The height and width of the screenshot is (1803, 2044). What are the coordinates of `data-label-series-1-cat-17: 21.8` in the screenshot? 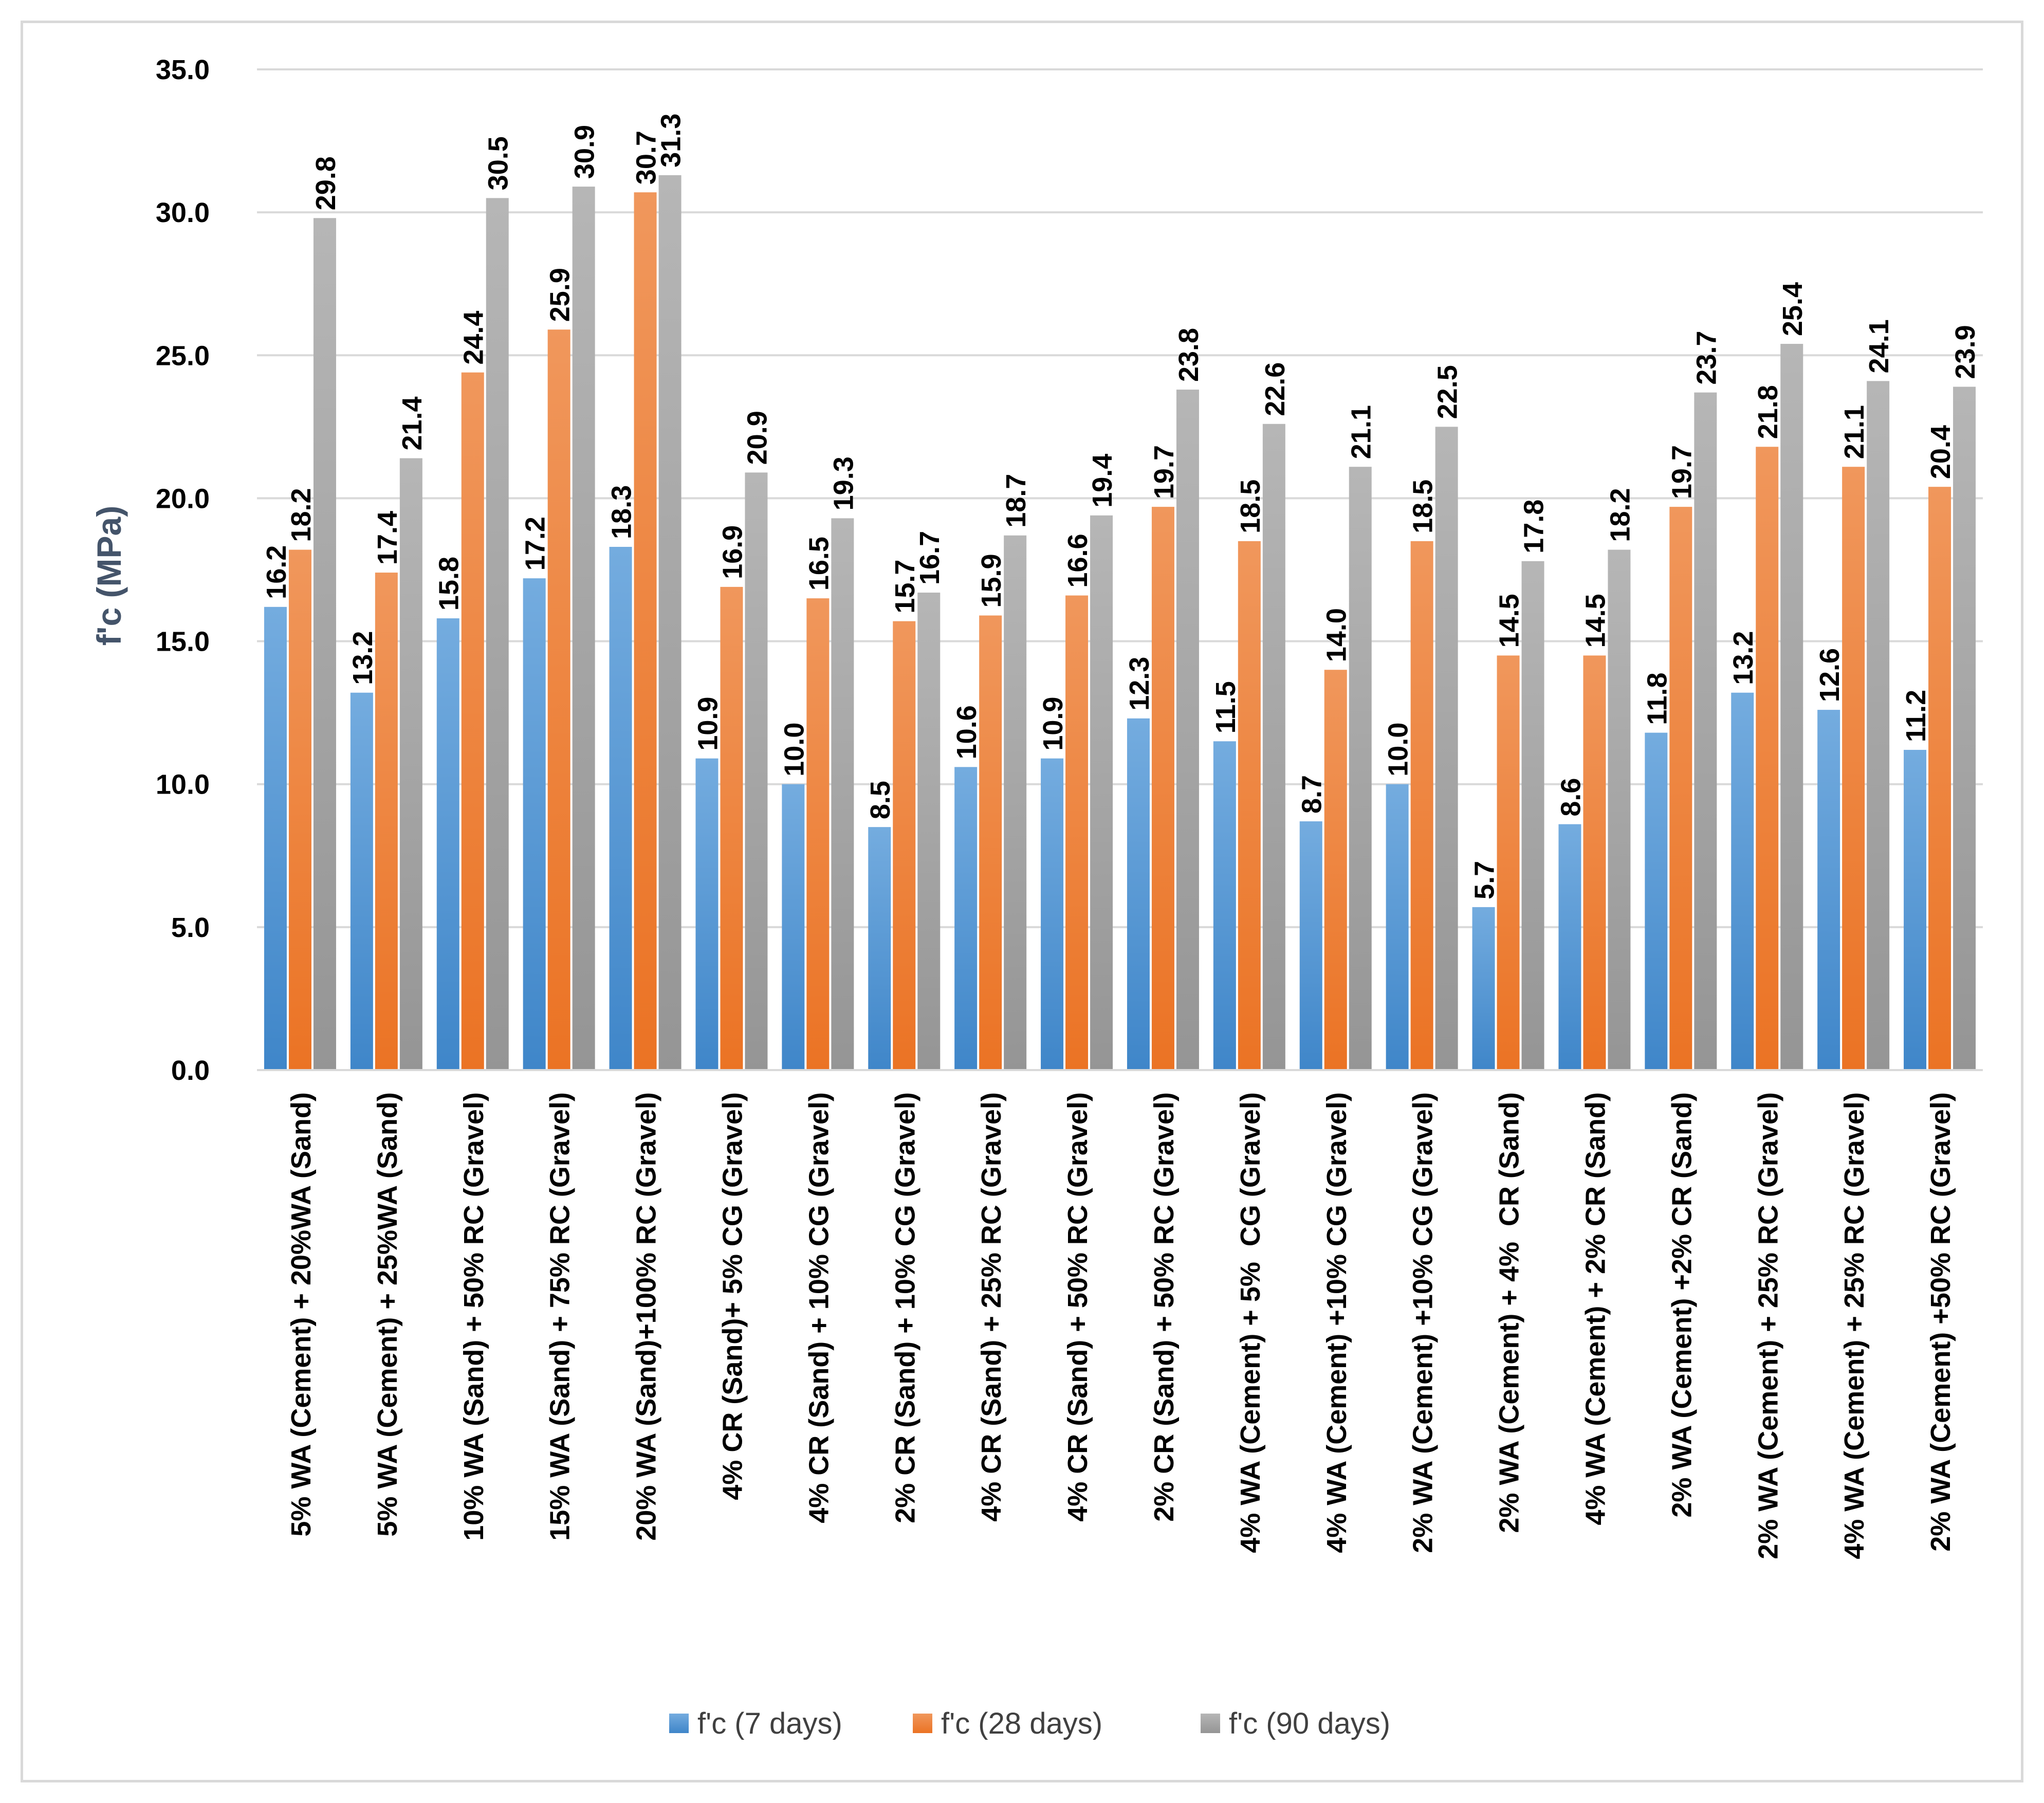 It's located at (1768, 412).